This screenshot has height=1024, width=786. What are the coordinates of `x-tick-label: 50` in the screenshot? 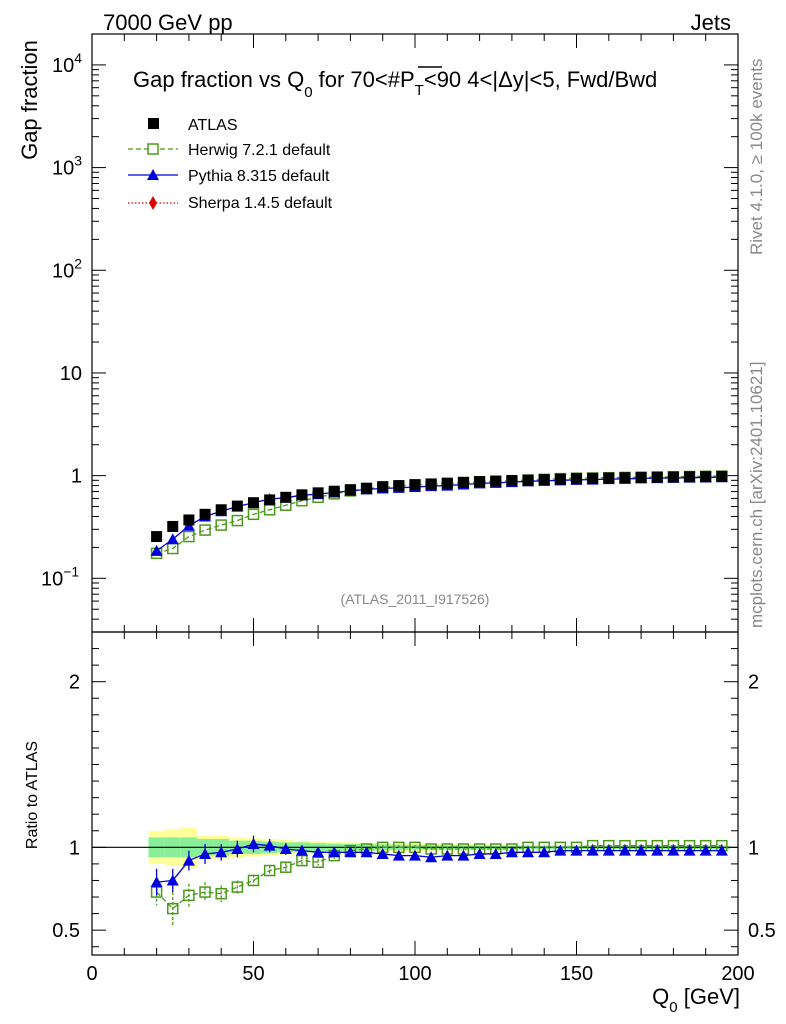 It's located at (253, 974).